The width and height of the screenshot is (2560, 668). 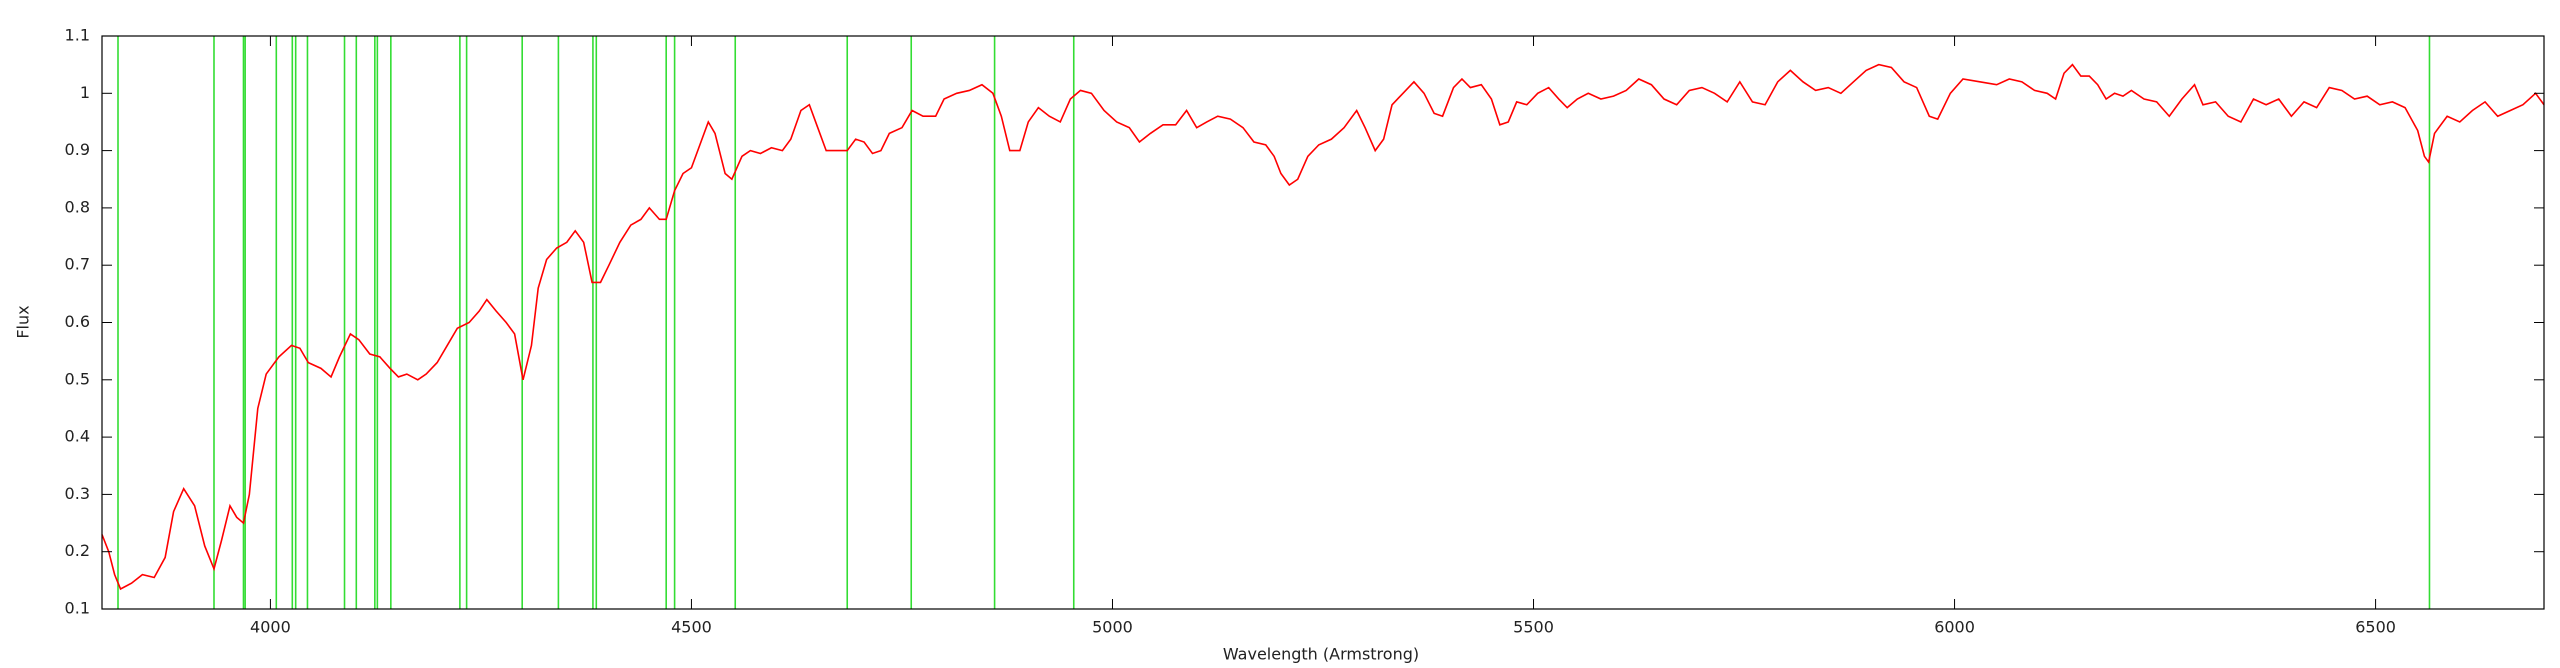 What do you see at coordinates (77, 264) in the screenshot?
I see `y-tick-label: 0.7` at bounding box center [77, 264].